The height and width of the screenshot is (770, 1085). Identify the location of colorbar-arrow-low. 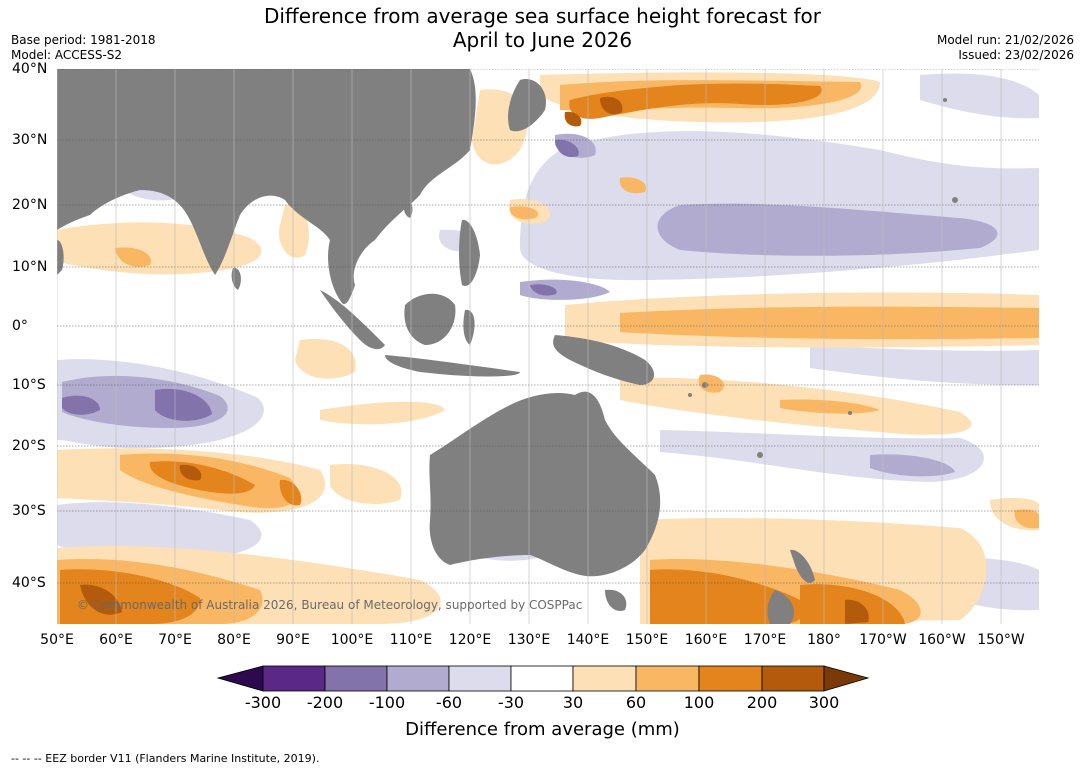
(240, 678).